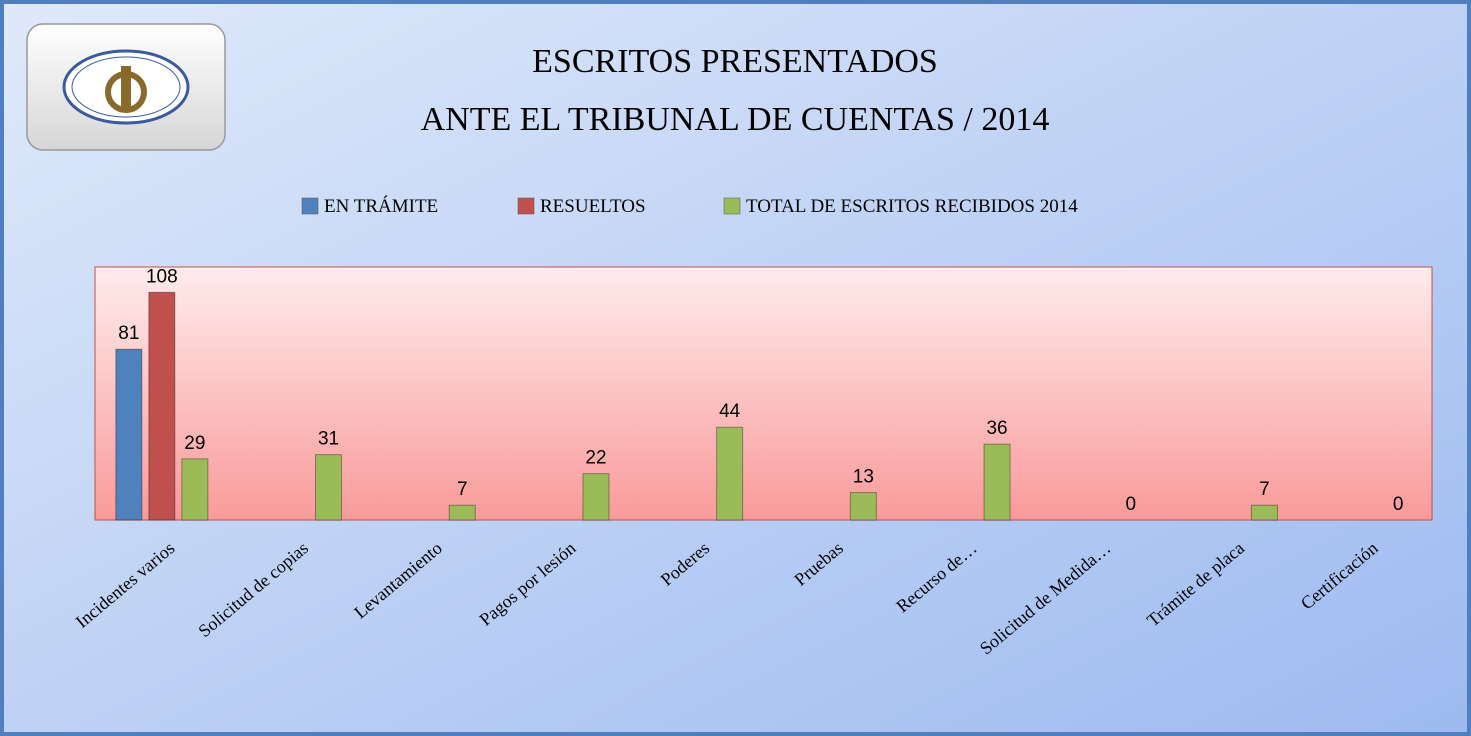 The image size is (1471, 736). Describe the element at coordinates (595, 458) in the screenshot. I see `data-label: 22` at that location.